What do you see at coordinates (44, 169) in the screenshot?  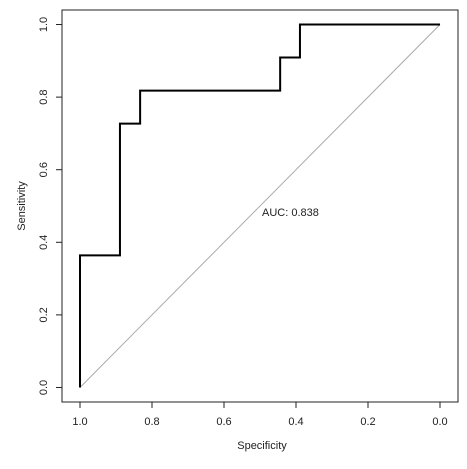 I see `y-tick-label: 0.6` at bounding box center [44, 169].